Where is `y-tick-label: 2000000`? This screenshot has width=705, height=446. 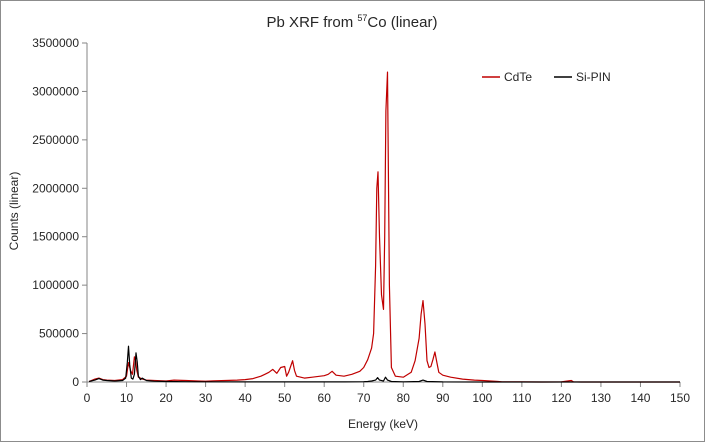
y-tick-label: 2000000 is located at coordinates (55, 188).